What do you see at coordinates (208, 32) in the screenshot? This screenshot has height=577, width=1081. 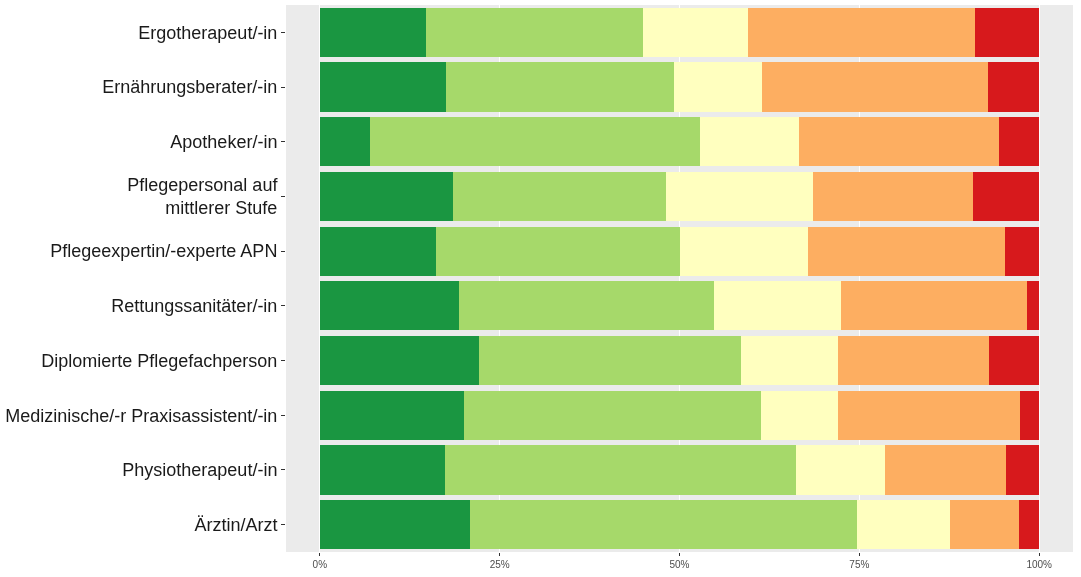 I see `y-tick-label: Ergotherapeut/-in` at bounding box center [208, 32].